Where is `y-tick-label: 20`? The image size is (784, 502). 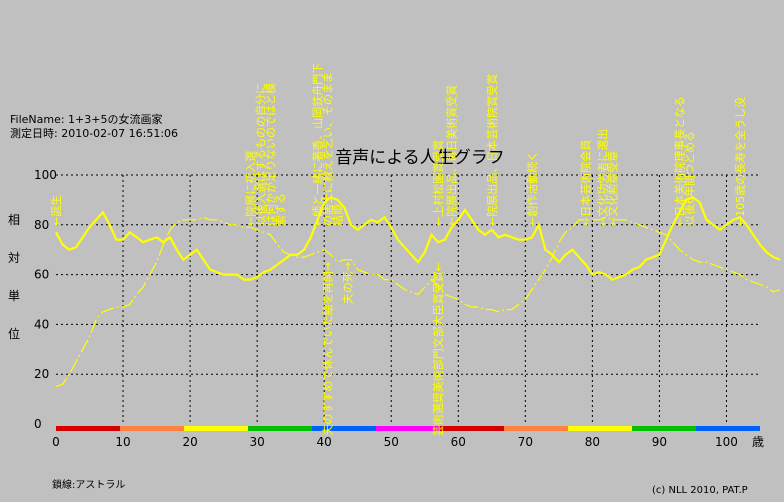 y-tick-label: 20 is located at coordinates (41, 374).